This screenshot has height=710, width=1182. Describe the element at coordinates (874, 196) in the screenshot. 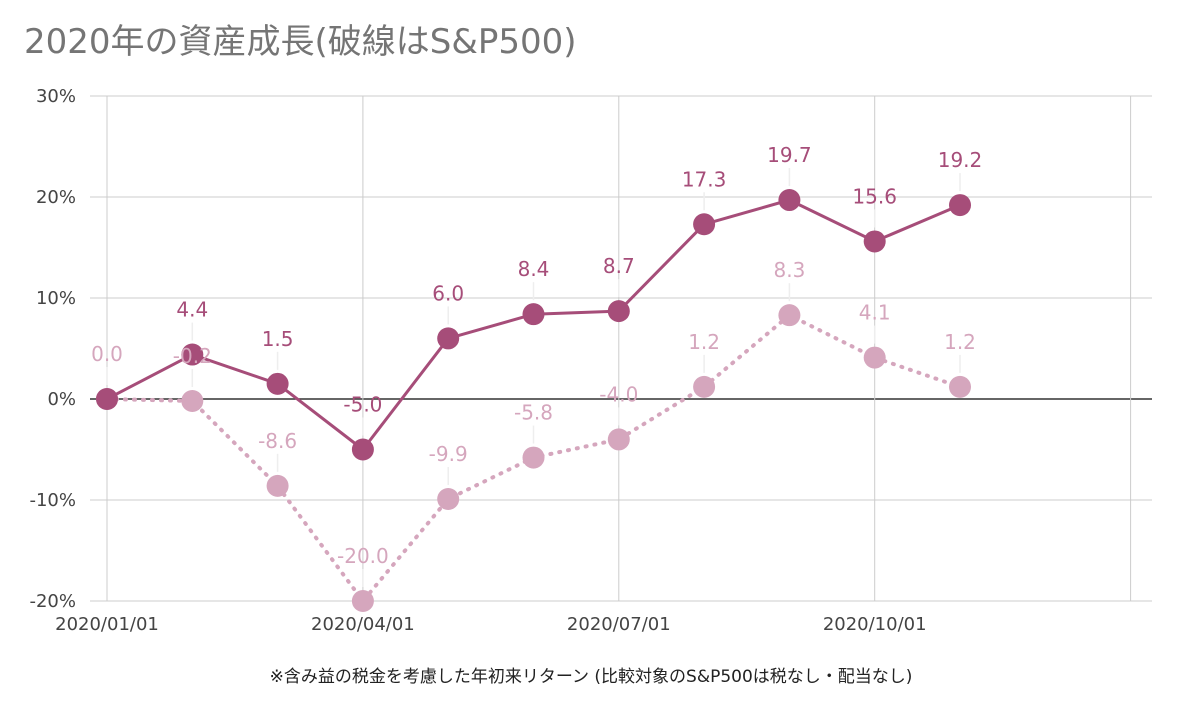

I see `data-label-solid: 15.6` at that location.